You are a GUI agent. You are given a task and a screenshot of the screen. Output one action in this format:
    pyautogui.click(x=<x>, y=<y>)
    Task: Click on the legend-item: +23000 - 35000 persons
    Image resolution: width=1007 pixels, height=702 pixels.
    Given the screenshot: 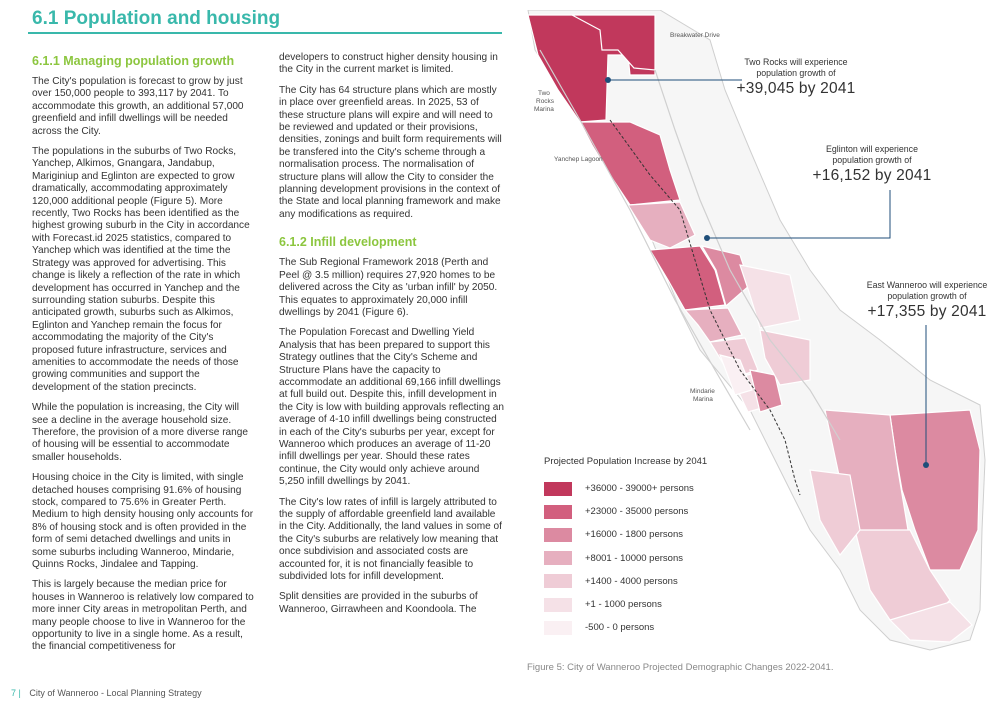 What is the action you would take?
    pyautogui.click(x=654, y=511)
    